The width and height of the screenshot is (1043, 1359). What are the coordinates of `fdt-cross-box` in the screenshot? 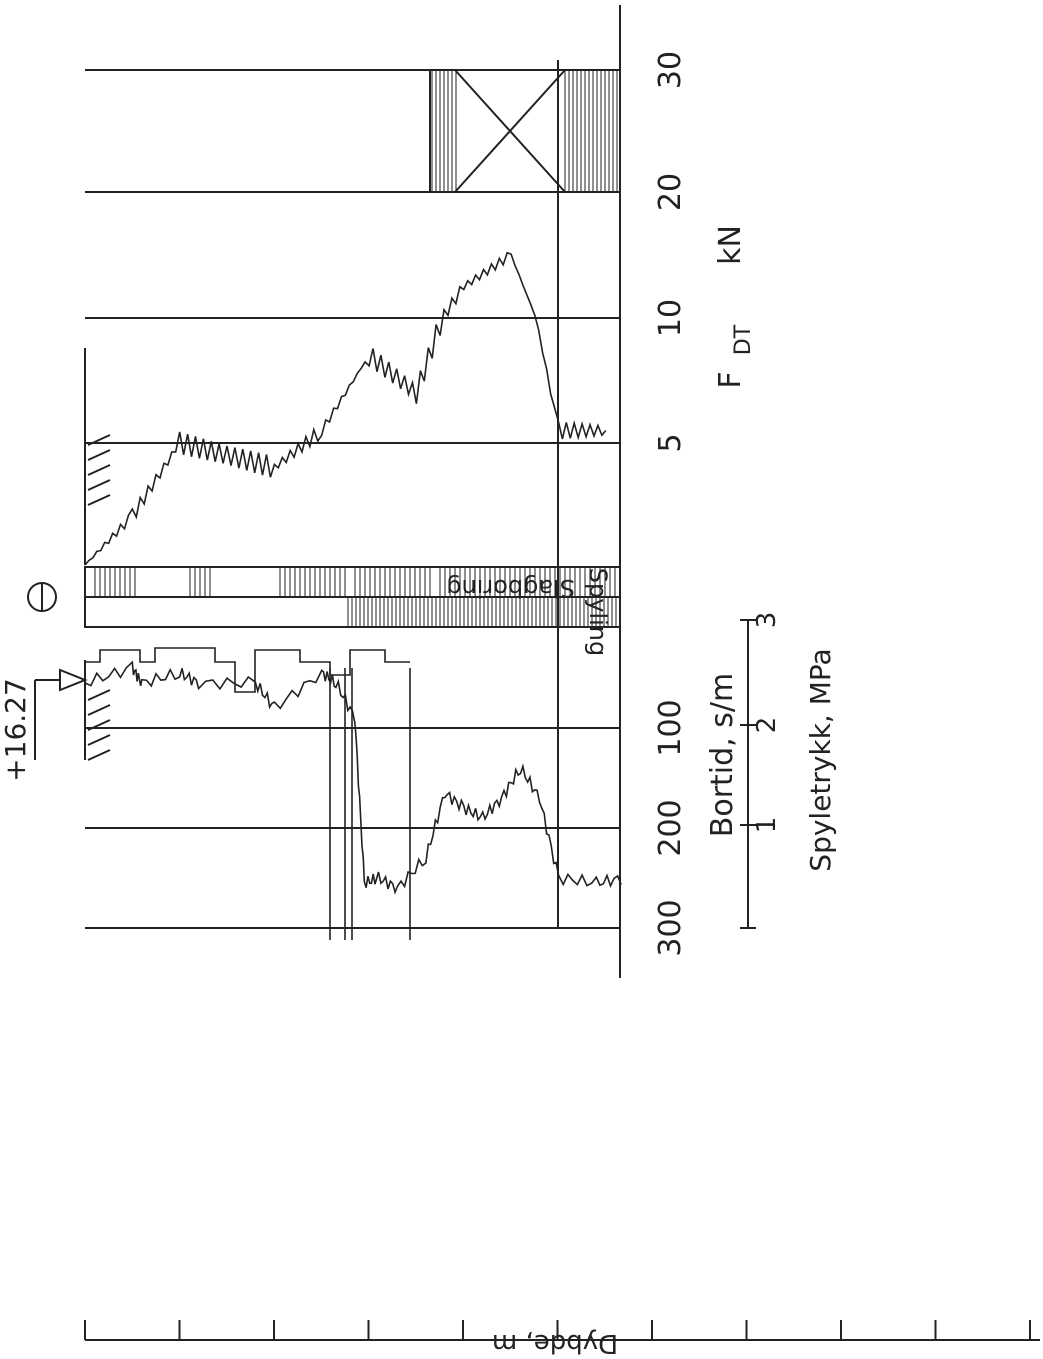 It's located at (525, 131).